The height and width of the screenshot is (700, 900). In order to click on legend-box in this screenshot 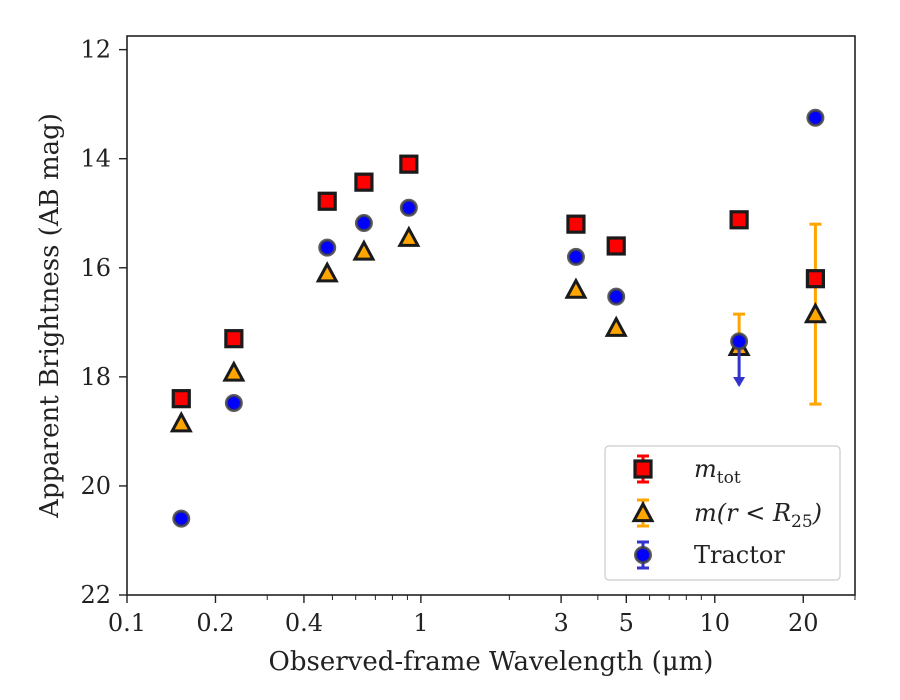, I will do `click(722, 513)`.